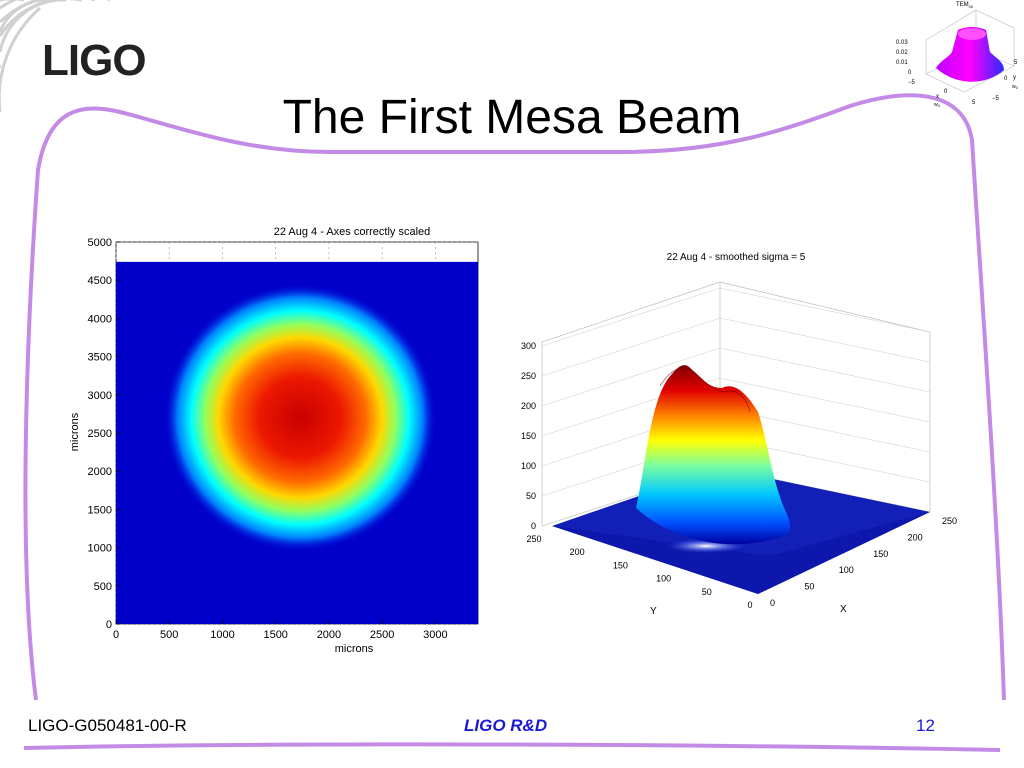 This screenshot has height=768, width=1024. I want to click on inset-x-label-sub: w0, so click(937, 105).